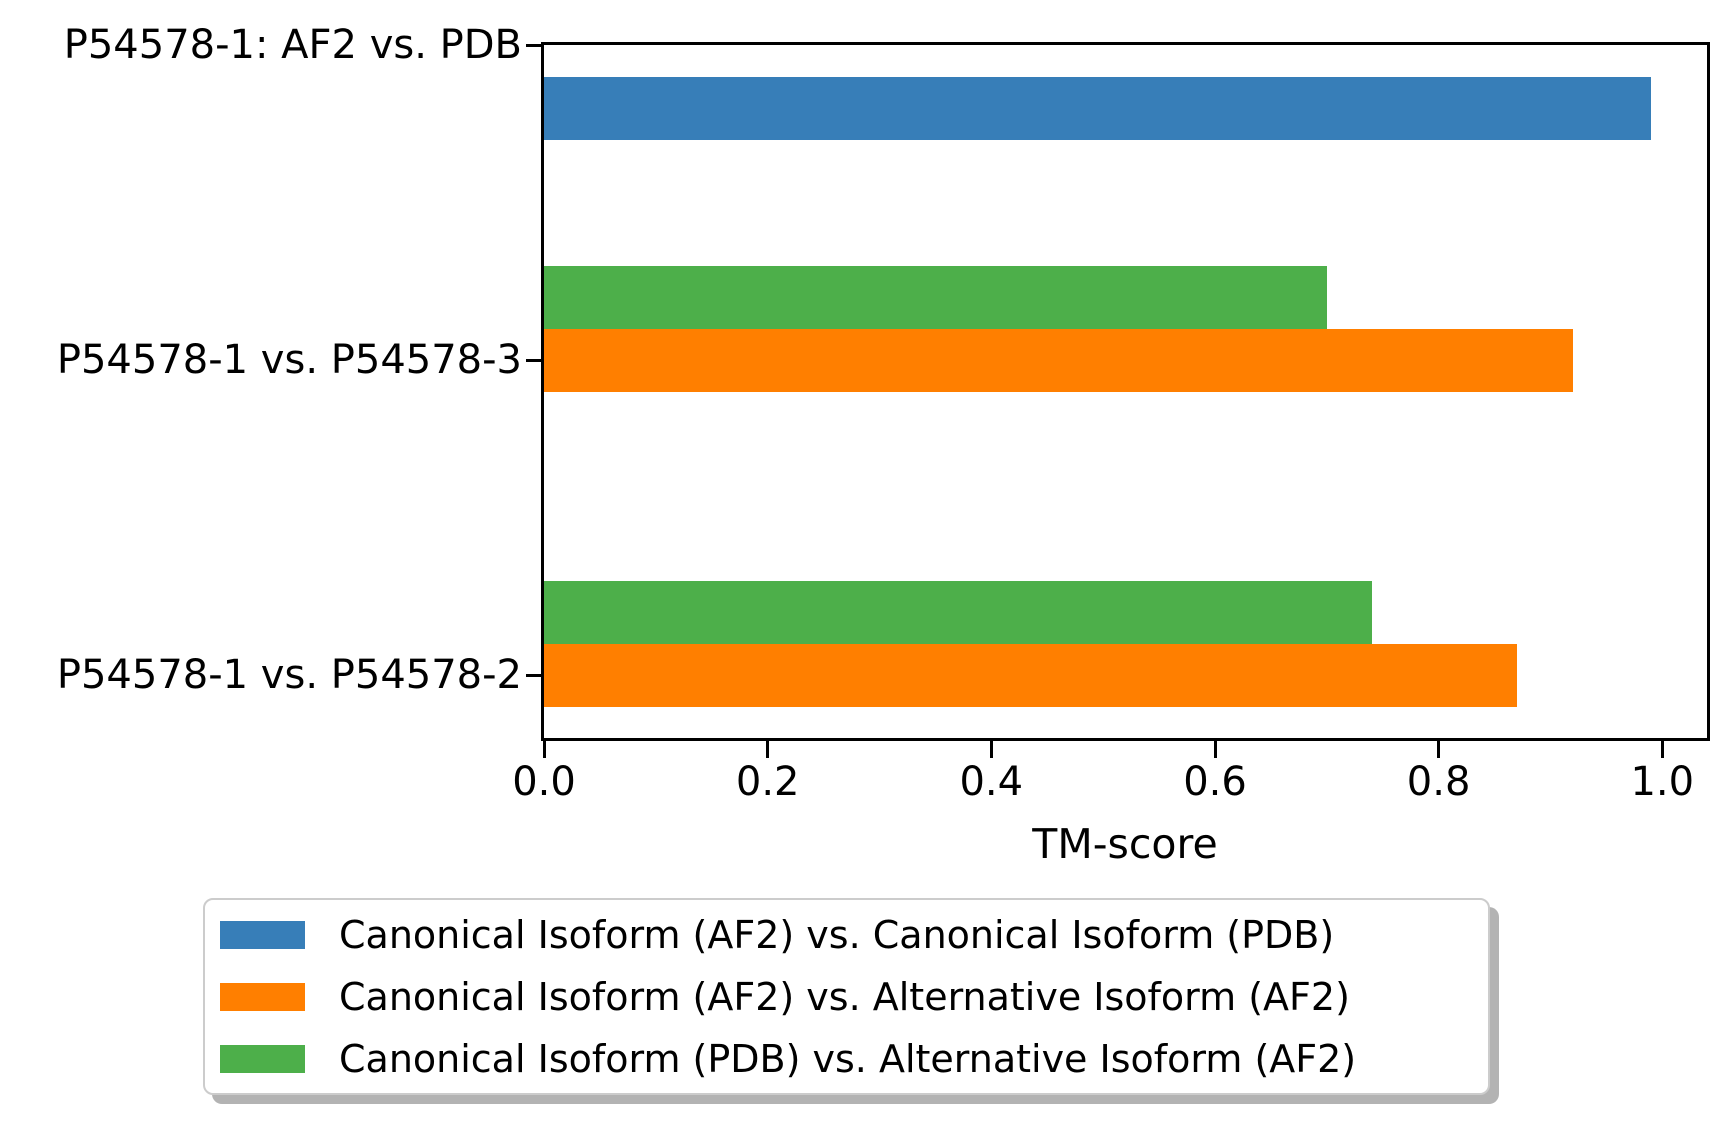 Image resolution: width=1736 pixels, height=1129 pixels. Describe the element at coordinates (935, 297) in the screenshot. I see `bar-series3-cat2` at that location.